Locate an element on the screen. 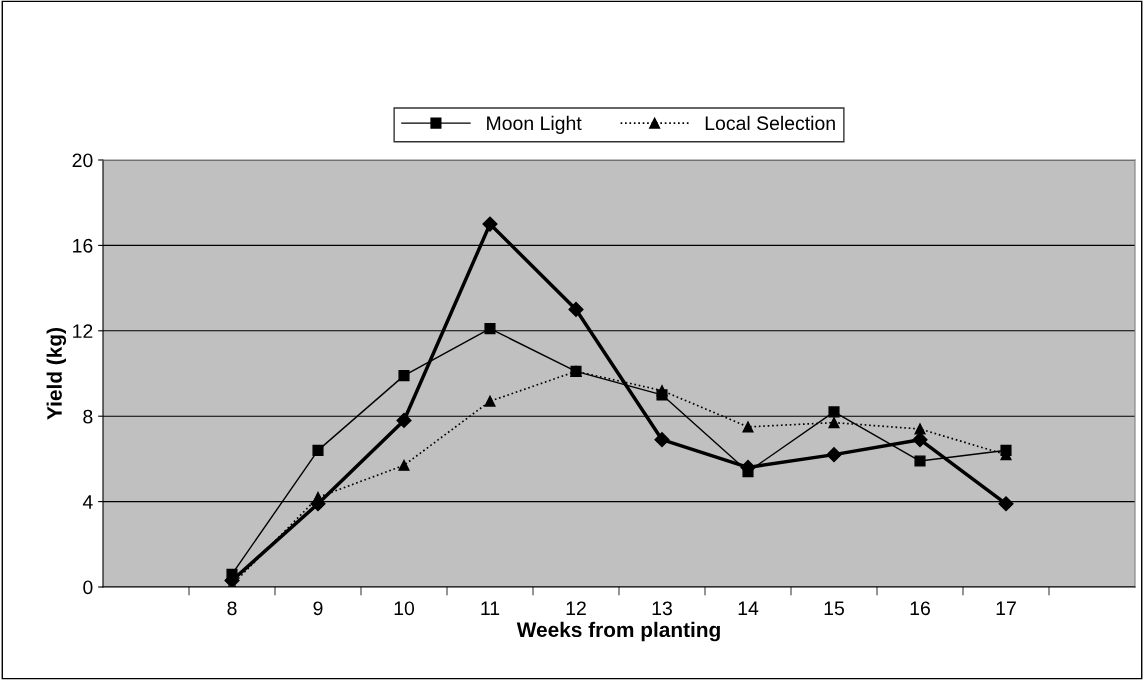  x-axis-title: Weeks from planting is located at coordinates (618, 631).